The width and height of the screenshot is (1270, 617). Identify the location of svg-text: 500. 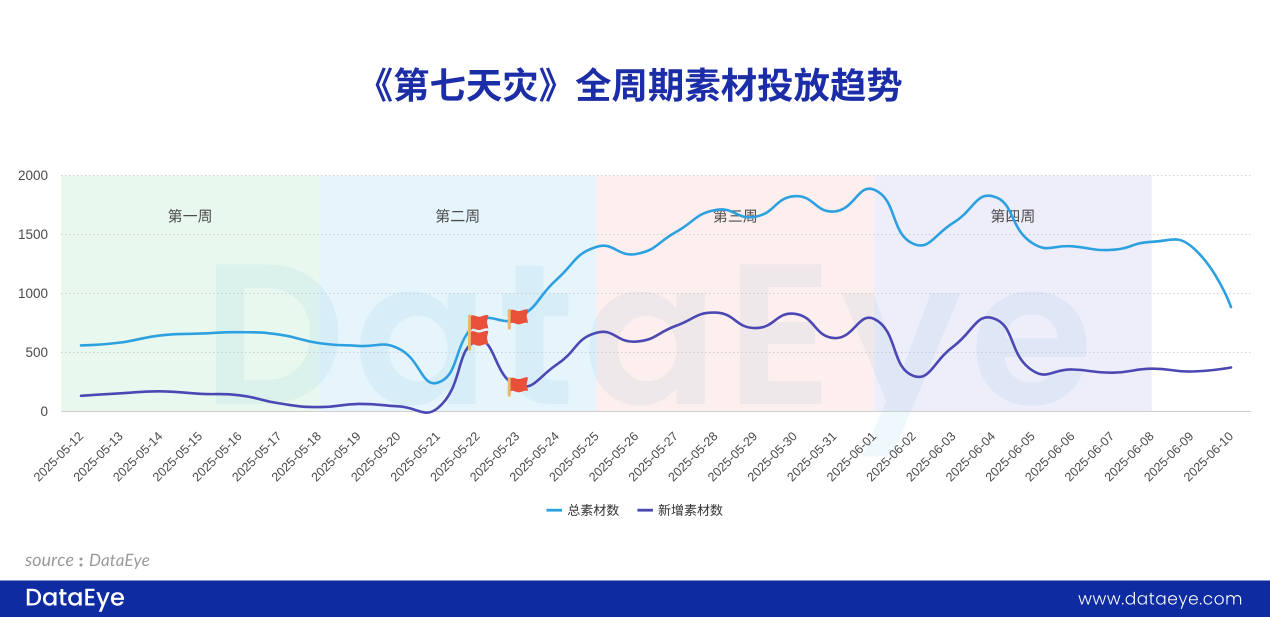
(36, 352).